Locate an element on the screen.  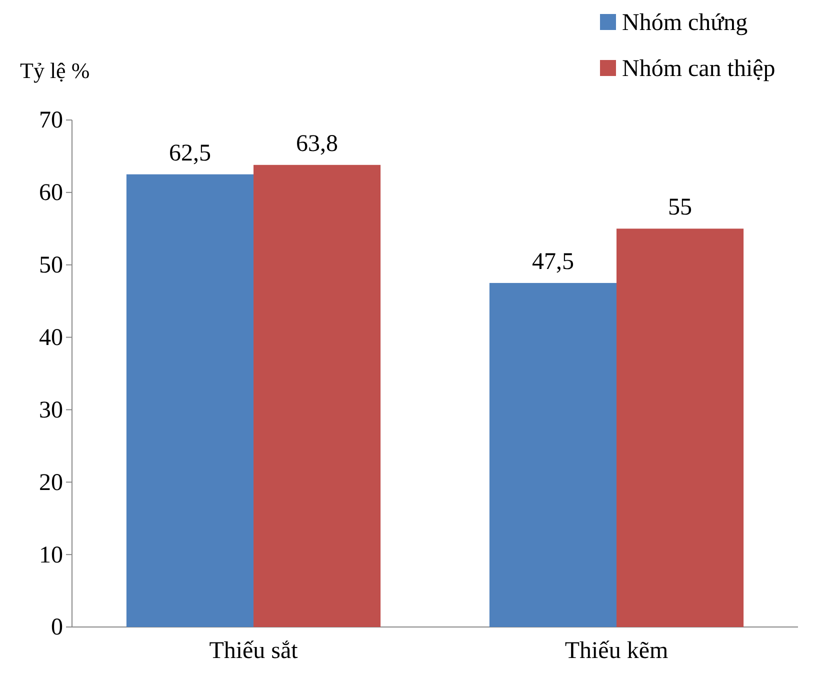
y-tick-label: 10 is located at coordinates (51, 555).